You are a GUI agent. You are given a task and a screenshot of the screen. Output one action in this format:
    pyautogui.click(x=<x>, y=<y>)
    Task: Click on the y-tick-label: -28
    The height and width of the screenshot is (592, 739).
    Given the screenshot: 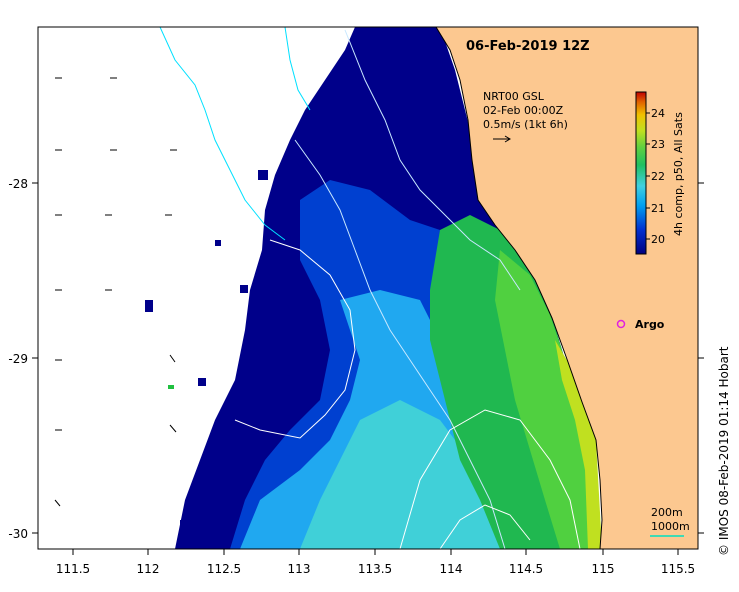 What is the action you would take?
    pyautogui.click(x=18, y=184)
    